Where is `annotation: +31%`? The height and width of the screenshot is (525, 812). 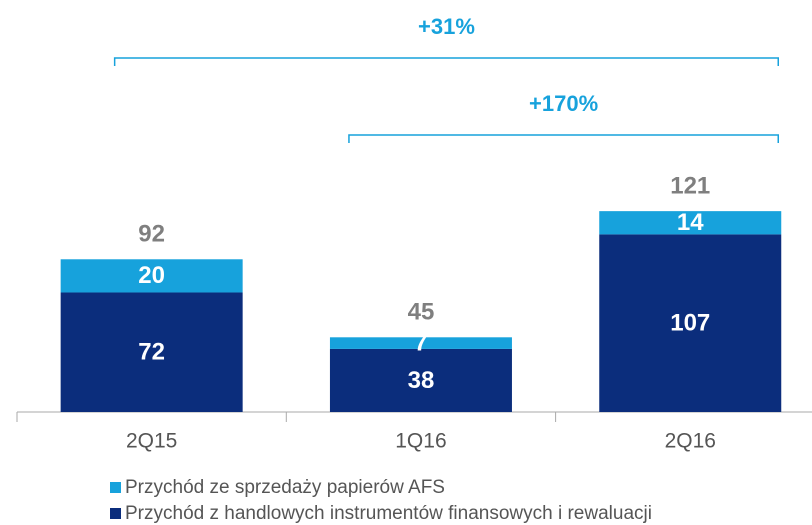 annotation: +31% is located at coordinates (446, 26).